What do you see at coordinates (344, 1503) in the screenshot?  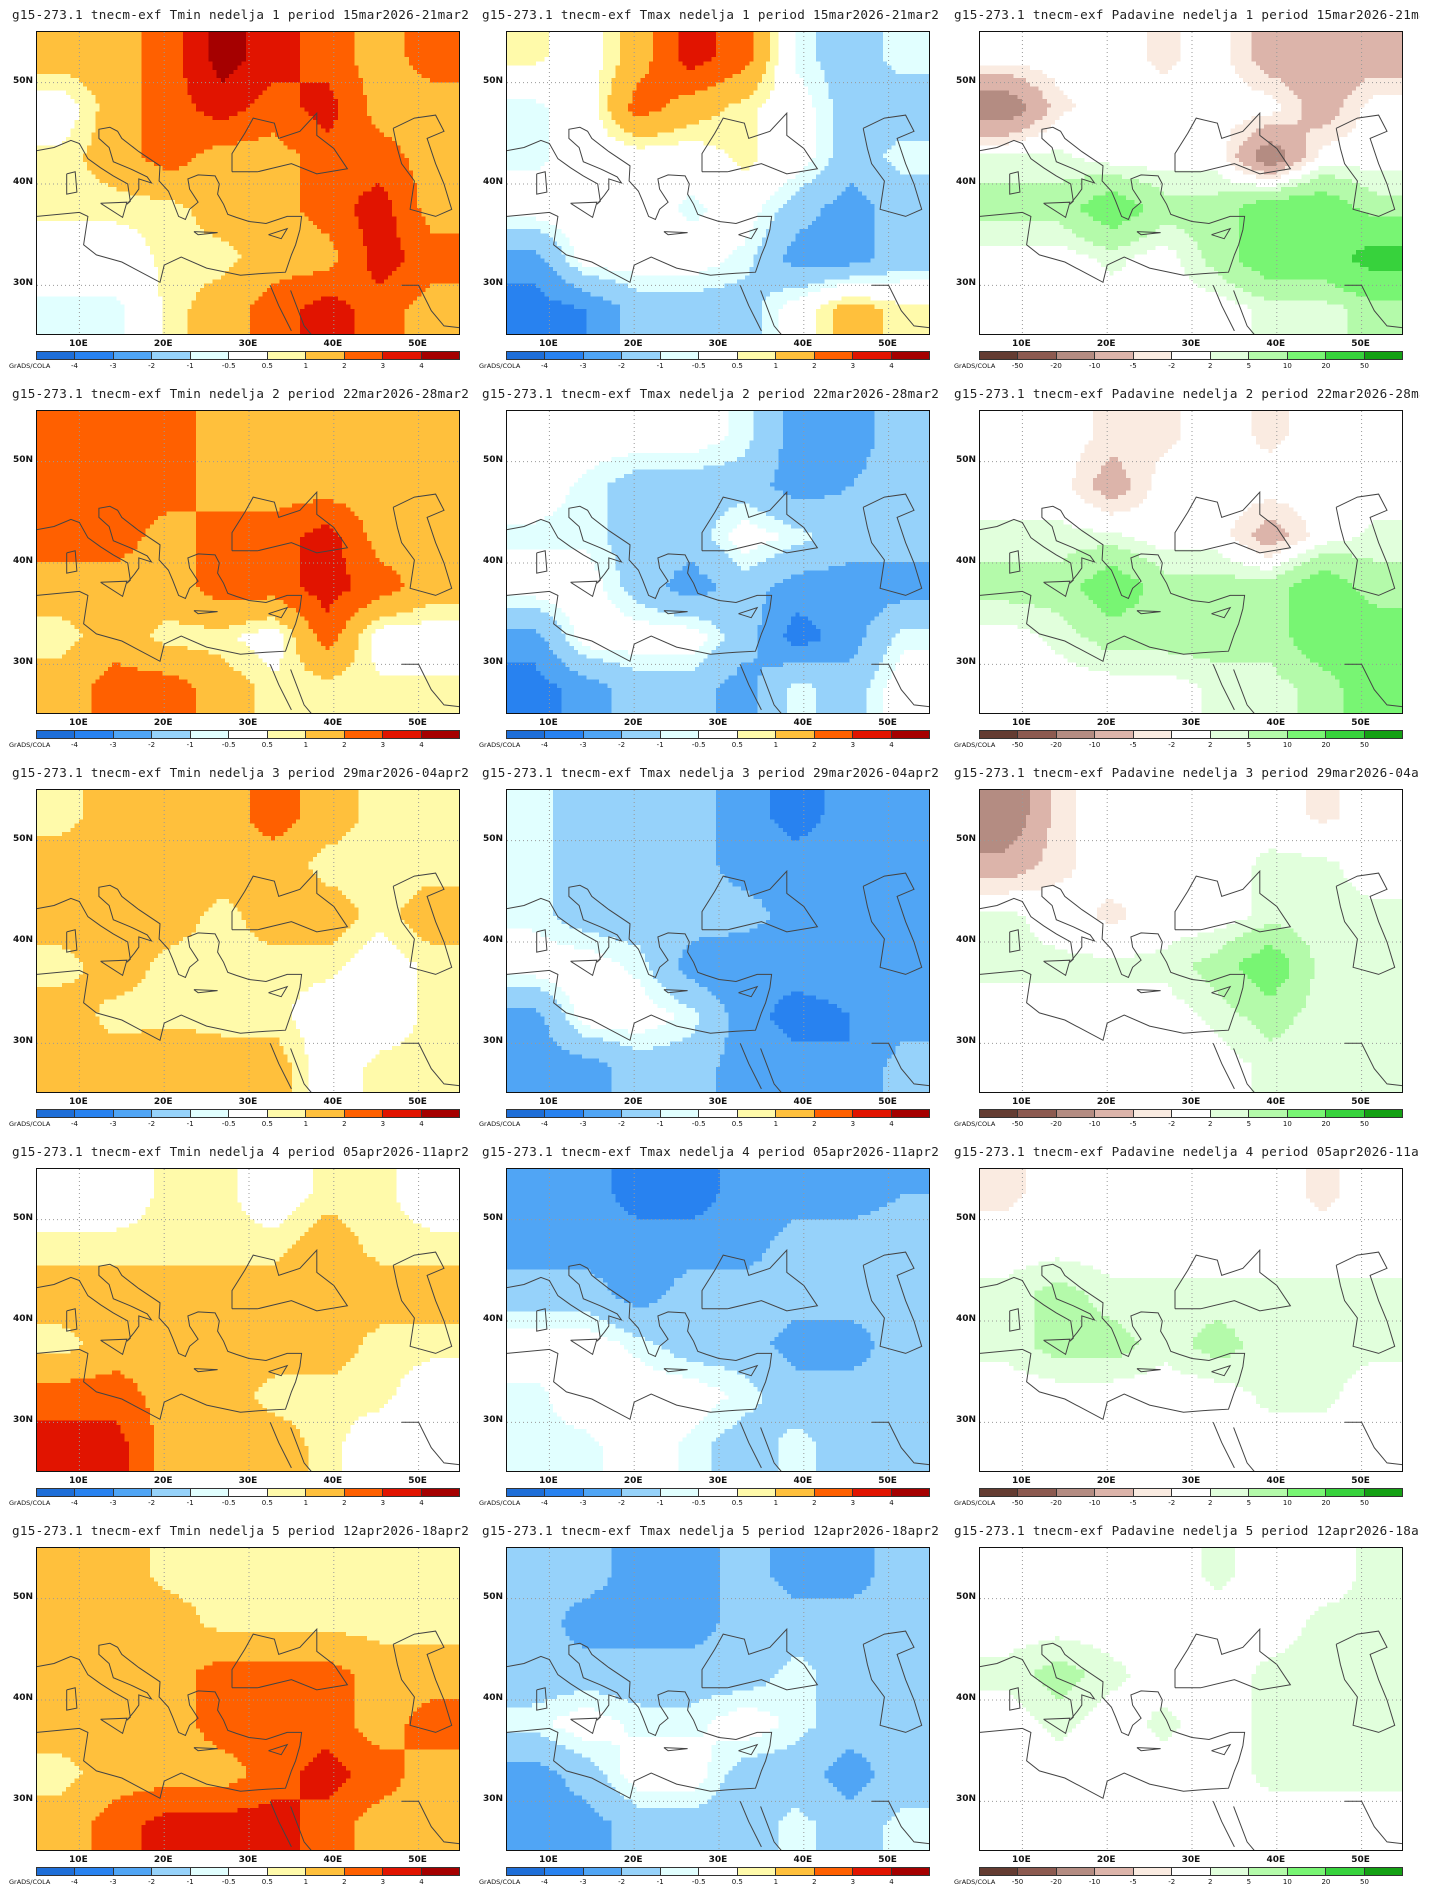 I see `colorbar-tick-label: 2` at bounding box center [344, 1503].